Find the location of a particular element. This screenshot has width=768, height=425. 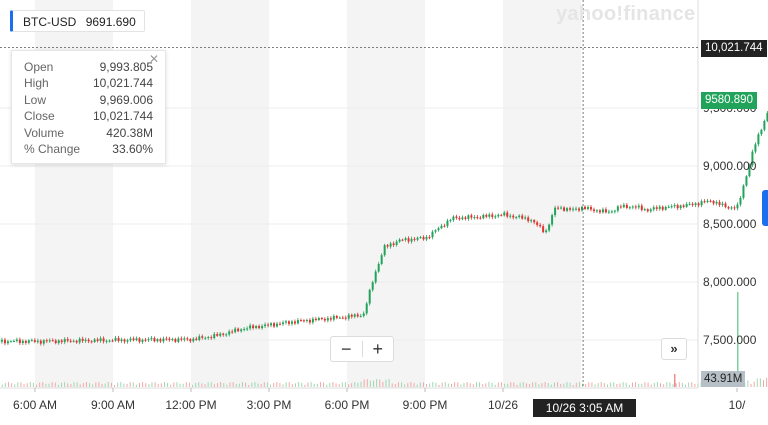

crosshair-time-tag: 10/26 3:05 AM is located at coordinates (584, 408).